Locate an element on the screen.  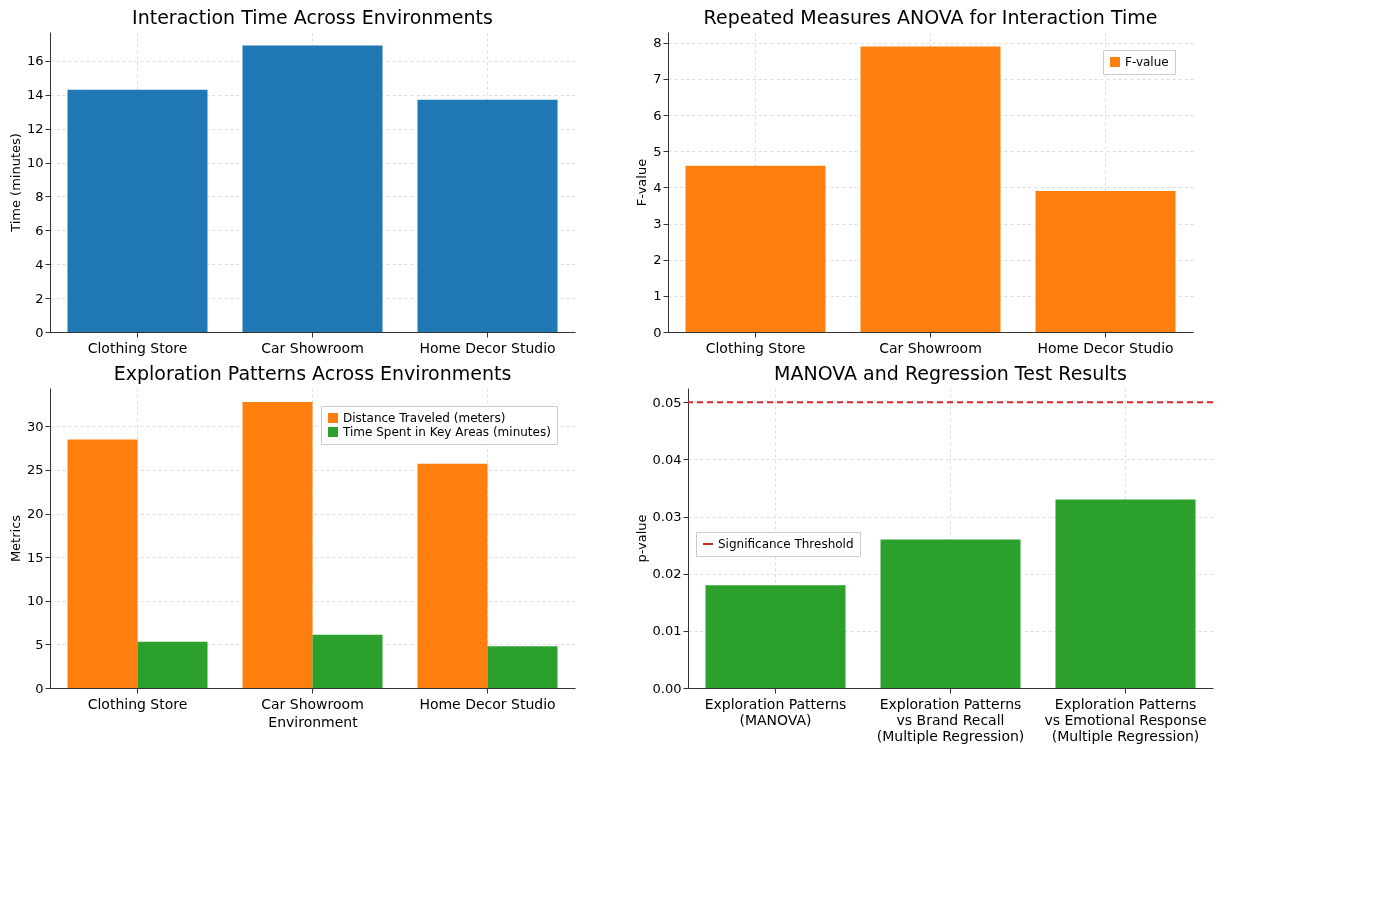
y-tick-label: 0.05 is located at coordinates (667, 402).